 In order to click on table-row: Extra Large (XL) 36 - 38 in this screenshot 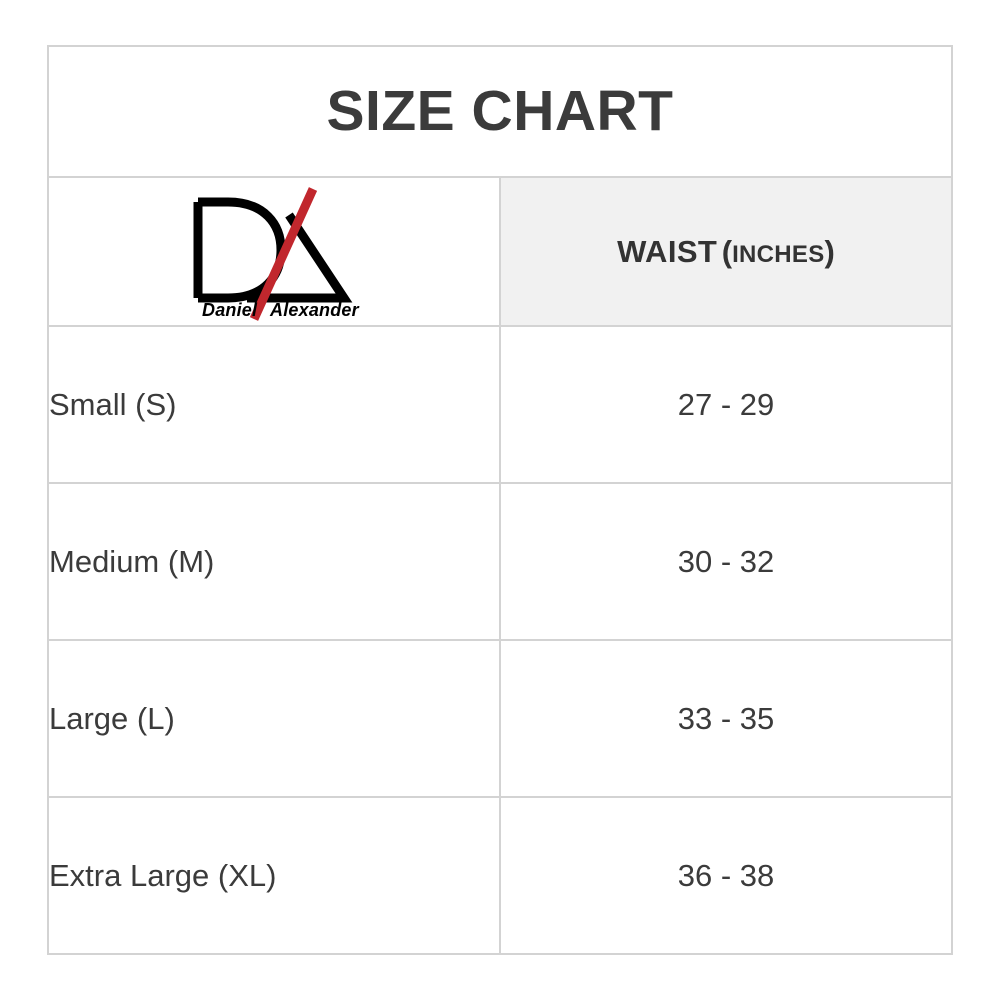, I will do `click(500, 875)`.